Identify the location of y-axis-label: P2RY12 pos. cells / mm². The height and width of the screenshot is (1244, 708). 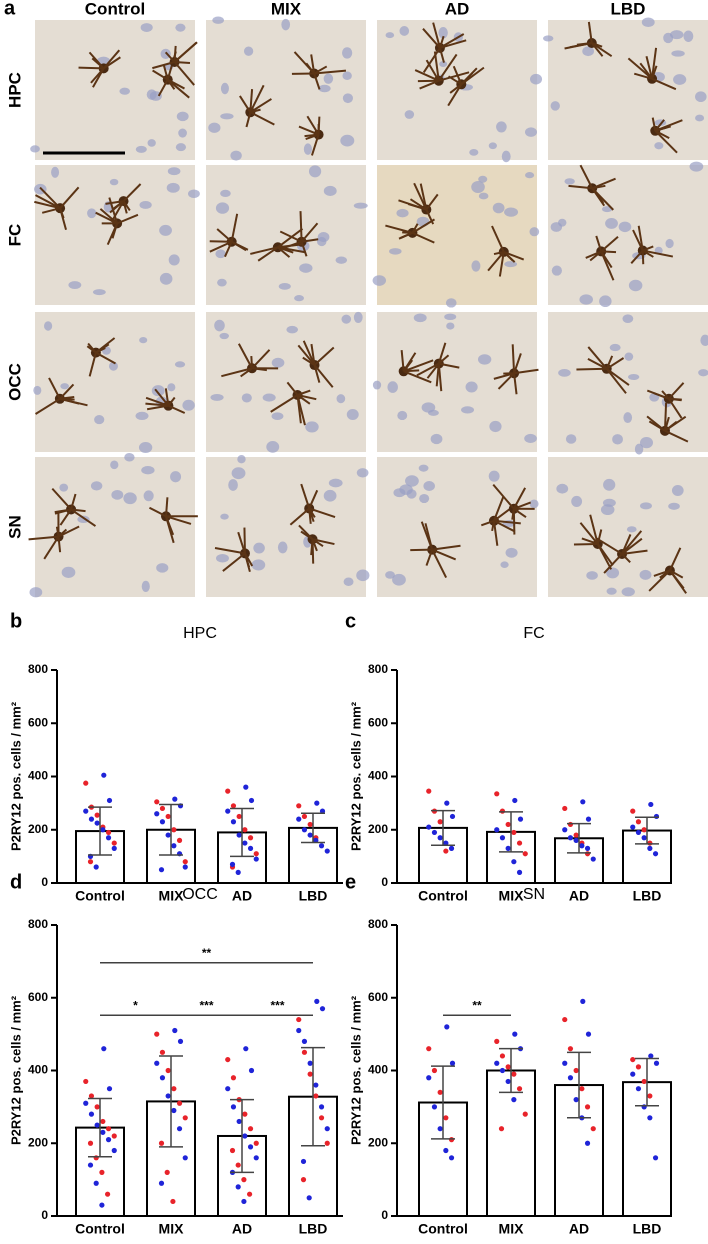
(355, 1070).